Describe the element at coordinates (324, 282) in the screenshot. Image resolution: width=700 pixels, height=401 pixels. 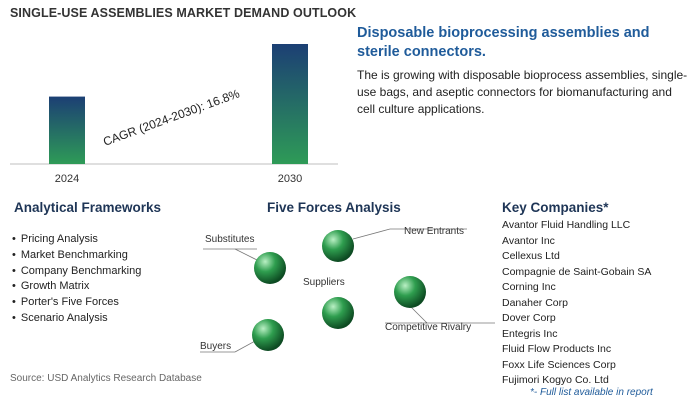
I see `label-suppliers: Suppliers` at that location.